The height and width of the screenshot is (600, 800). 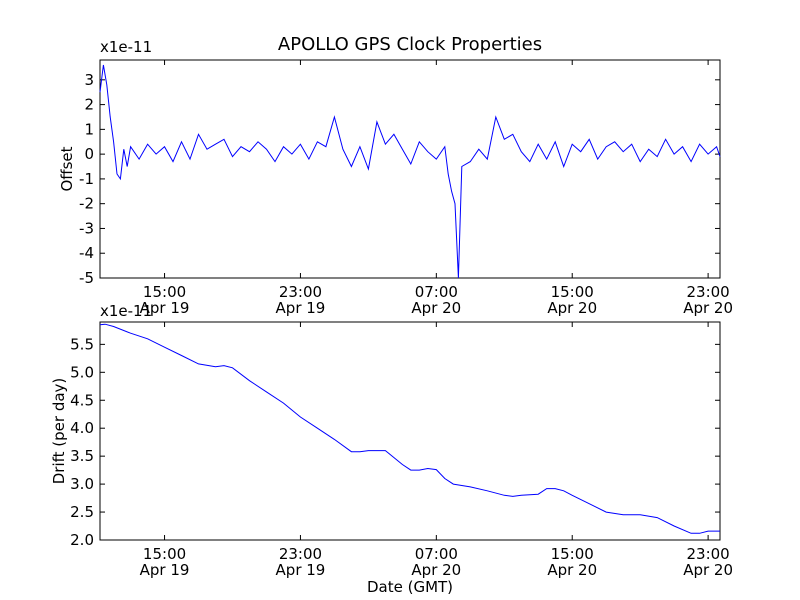 I want to click on drift-ytick-label: 2.0, so click(x=82, y=540).